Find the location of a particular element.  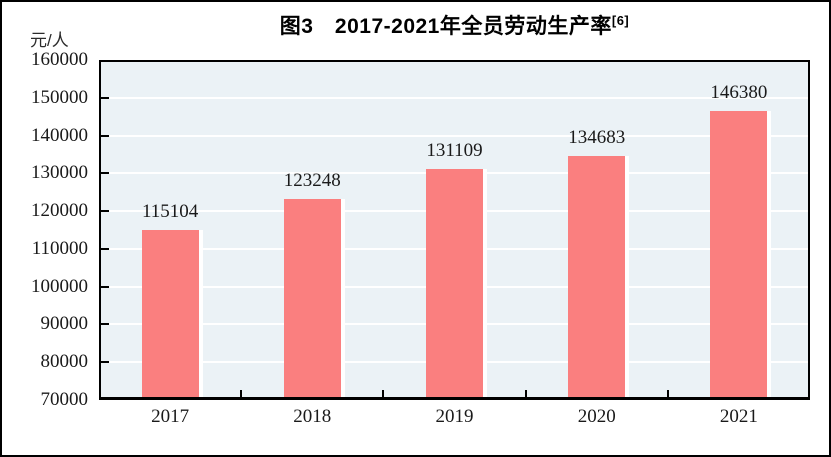

bar-2017 is located at coordinates (170, 314).